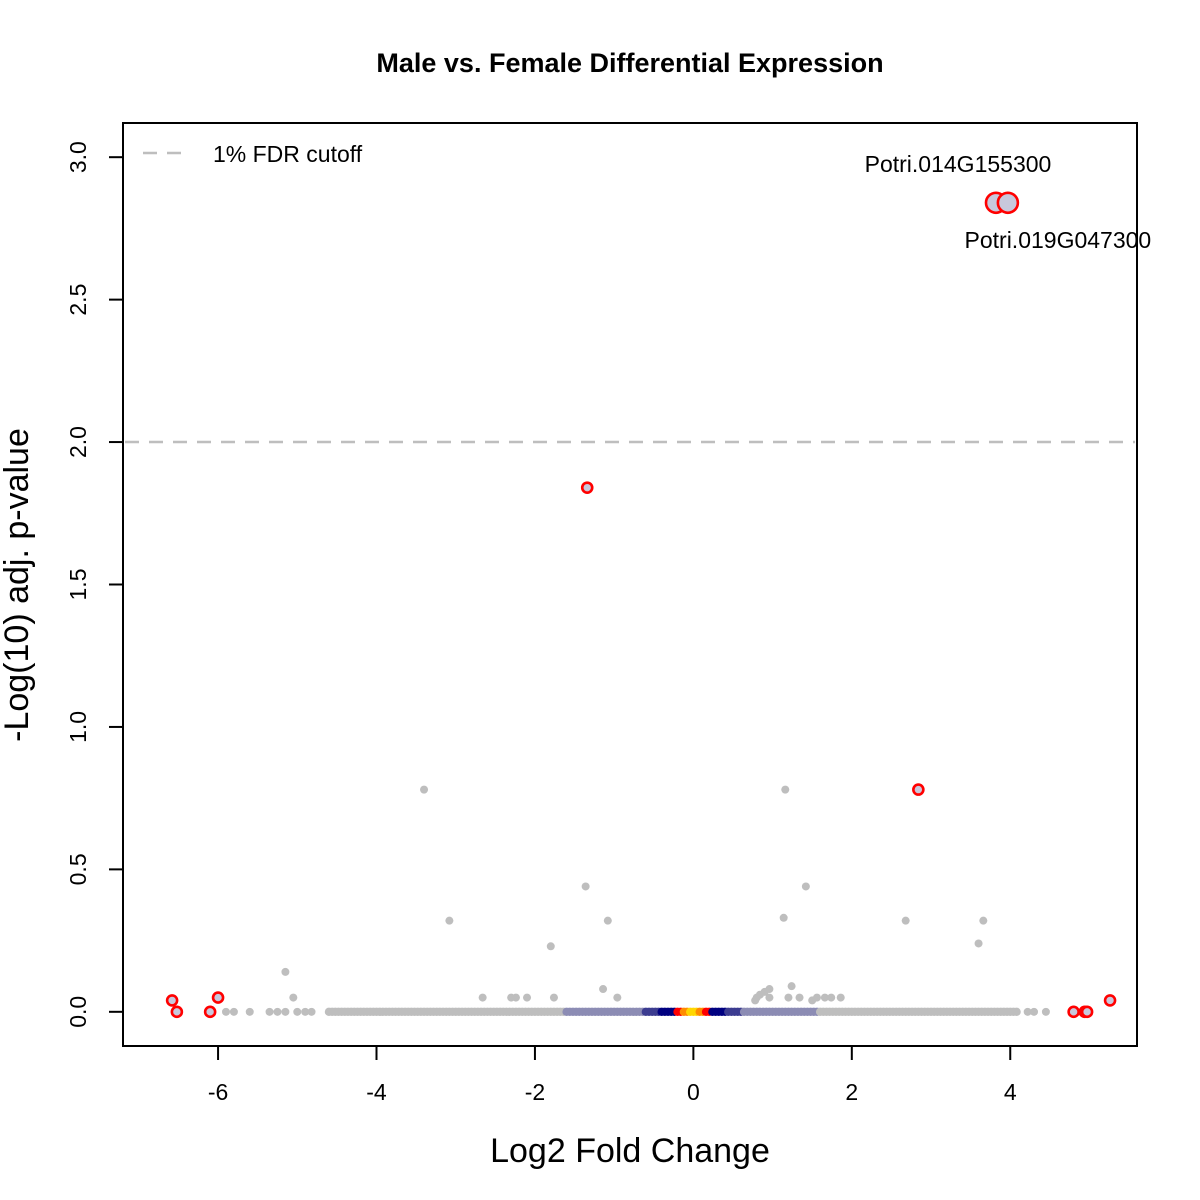 The height and width of the screenshot is (1200, 1200). I want to click on background-points, so click(635, 900).